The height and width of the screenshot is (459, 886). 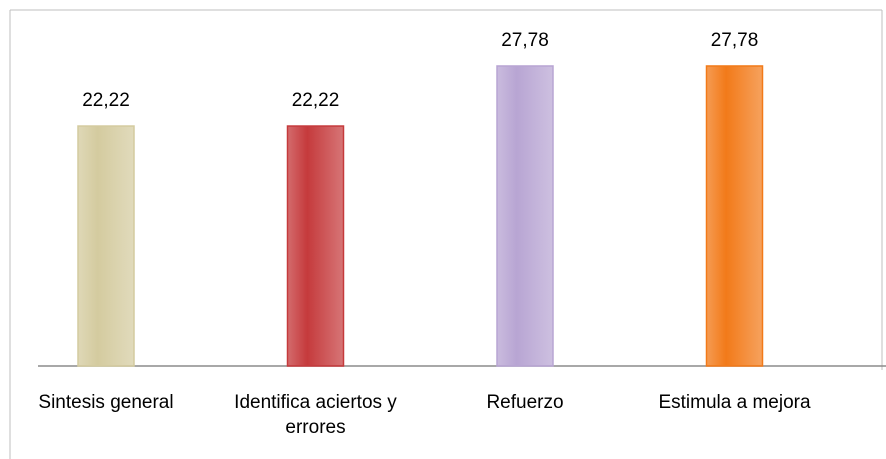 I want to click on x-tick-label: Estimula a mejora, so click(x=734, y=402).